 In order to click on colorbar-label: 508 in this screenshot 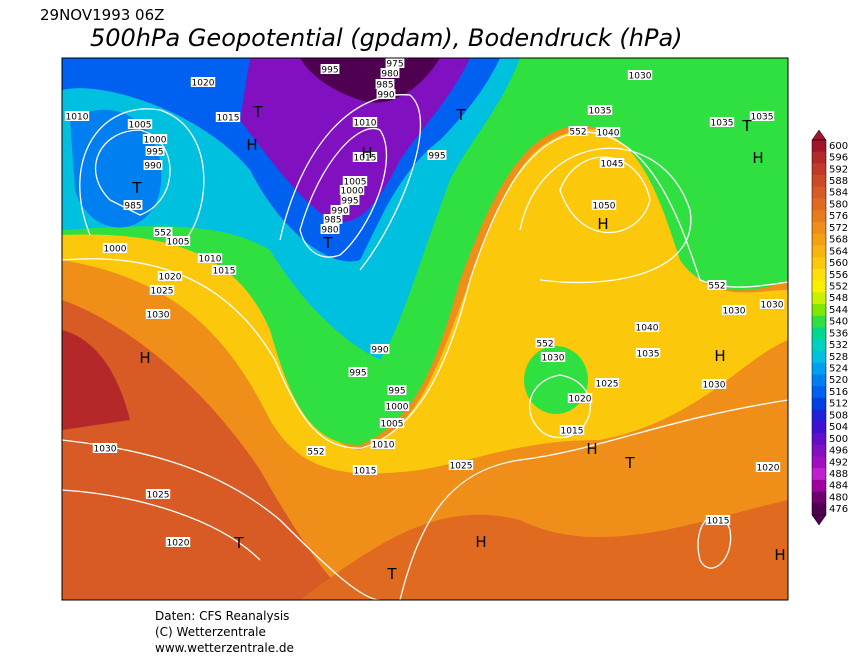, I will do `click(838, 415)`.